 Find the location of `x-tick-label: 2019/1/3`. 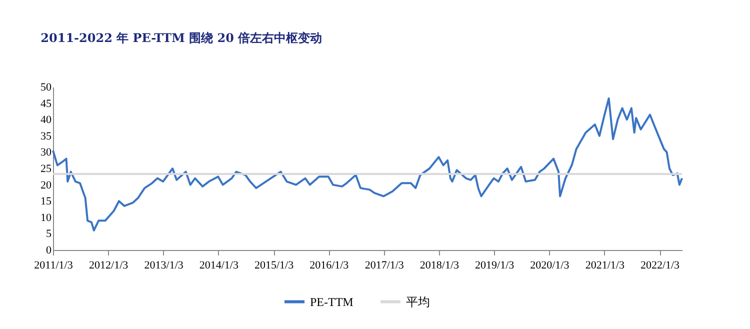

x-tick-label: 2019/1/3 is located at coordinates (495, 266).